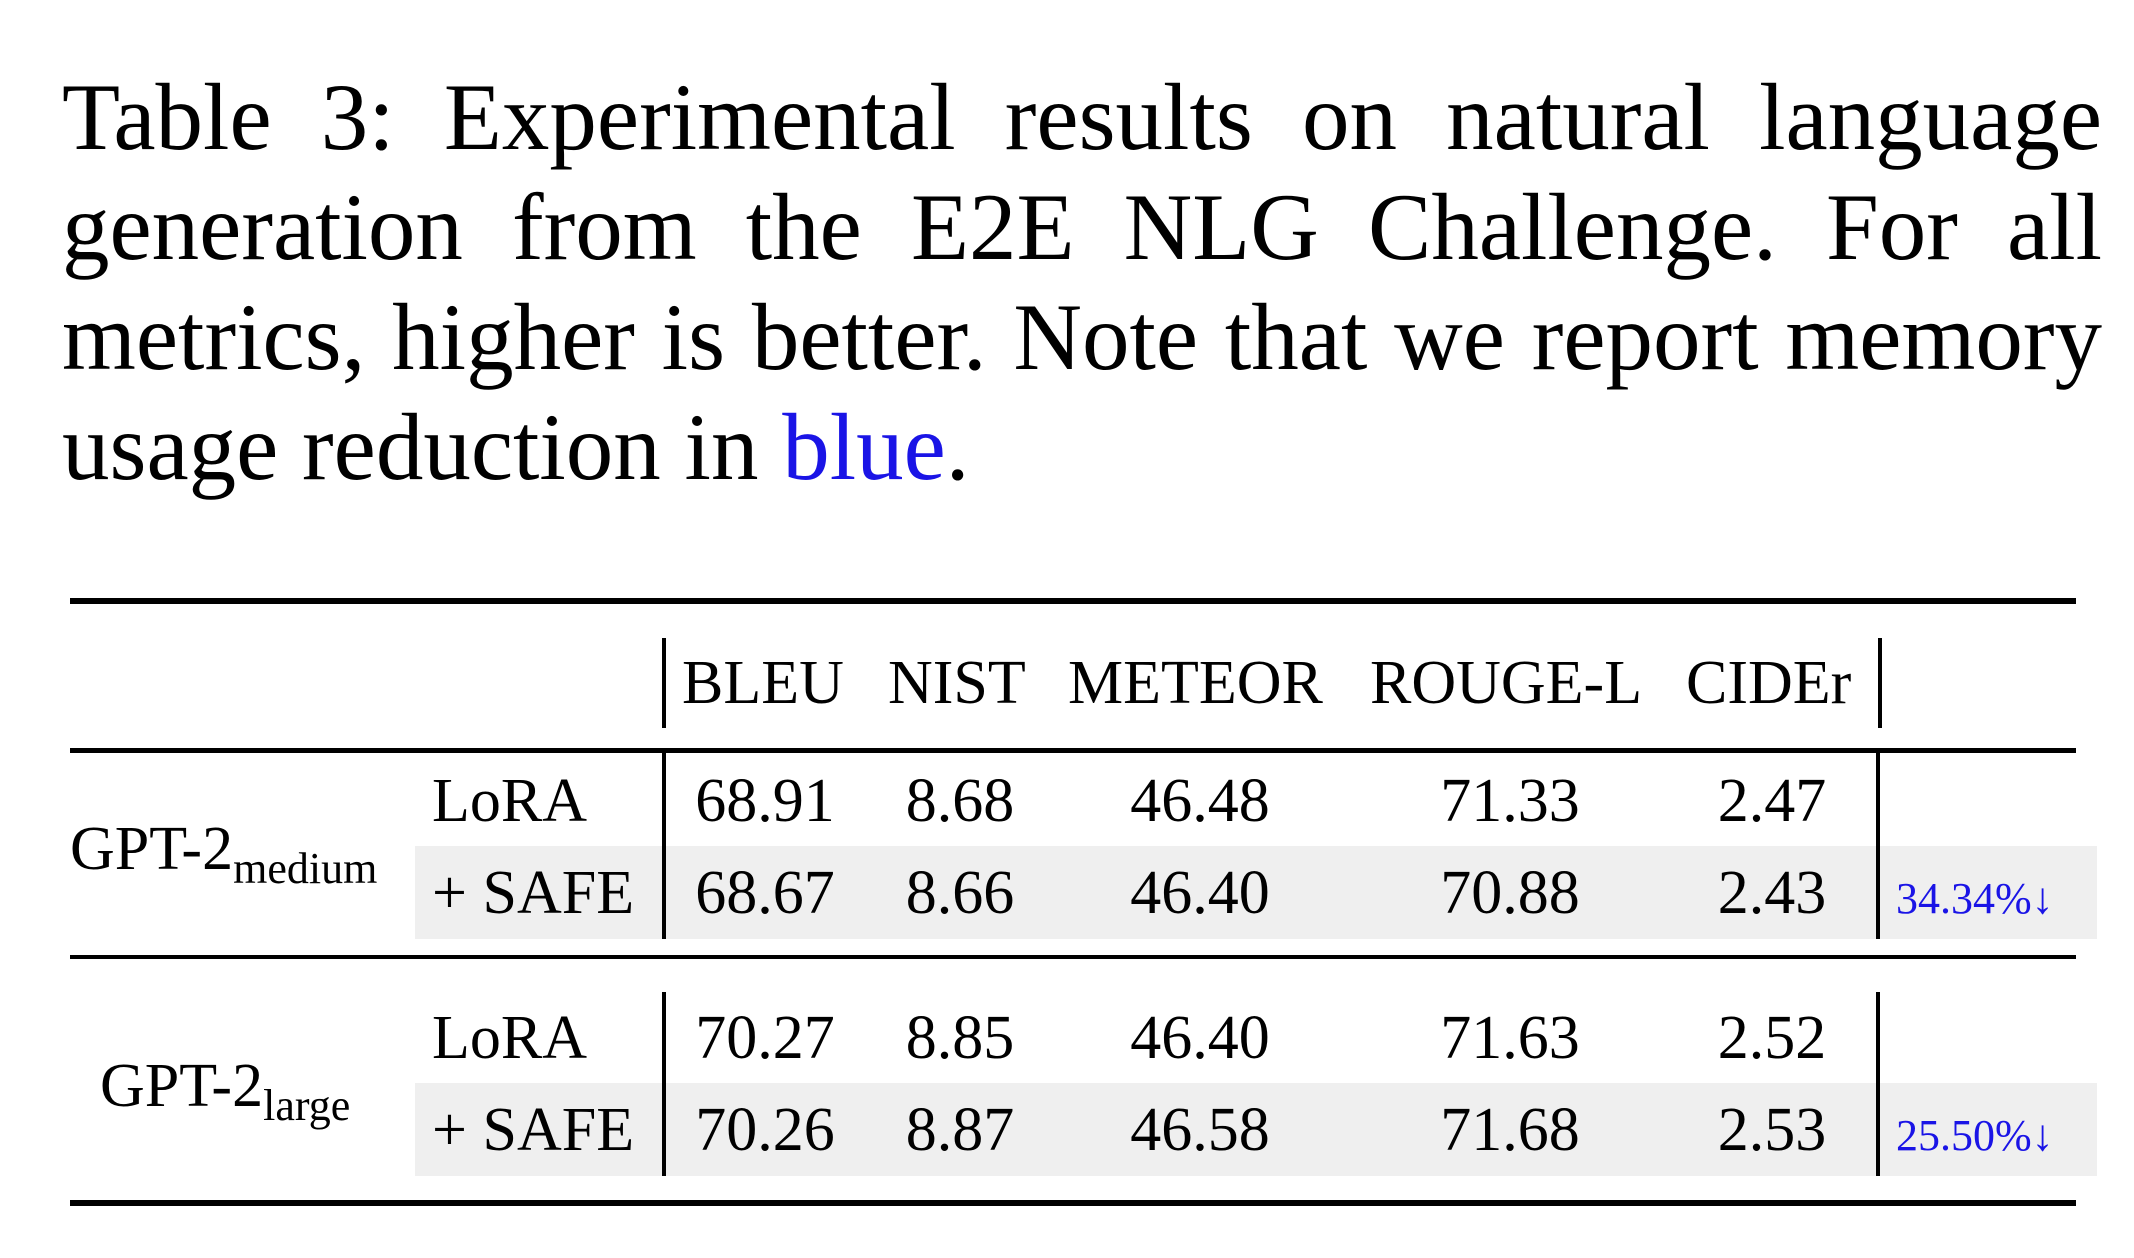  Describe the element at coordinates (960, 1038) in the screenshot. I see `table-cell: 8.85` at that location.